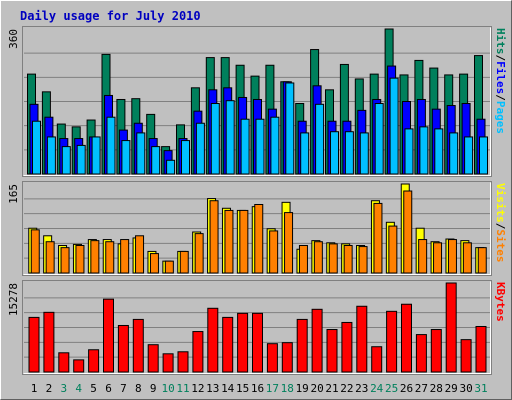 Image resolution: width=512 pixels, height=400 pixels. I want to click on legend-entry: Hits, so click(500, 41).